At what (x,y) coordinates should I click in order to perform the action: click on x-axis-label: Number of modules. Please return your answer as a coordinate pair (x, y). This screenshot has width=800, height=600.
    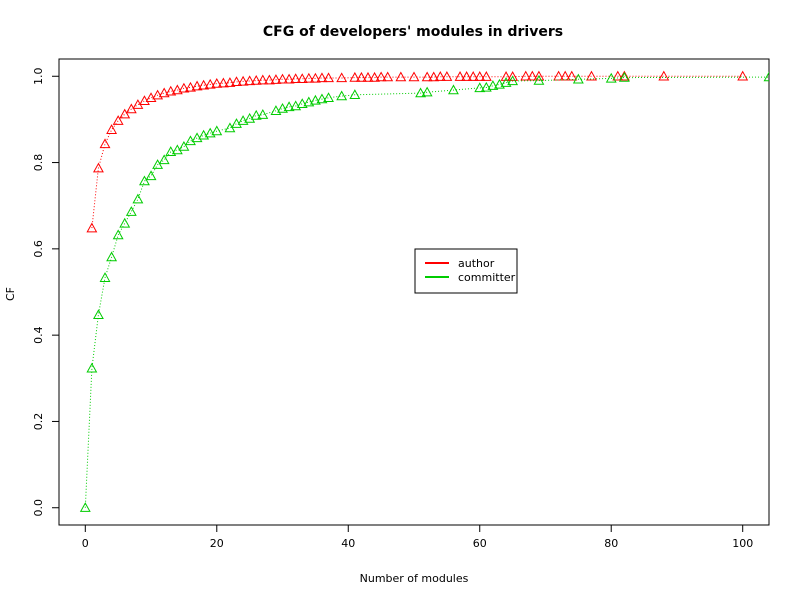
    Looking at the image, I should click on (414, 578).